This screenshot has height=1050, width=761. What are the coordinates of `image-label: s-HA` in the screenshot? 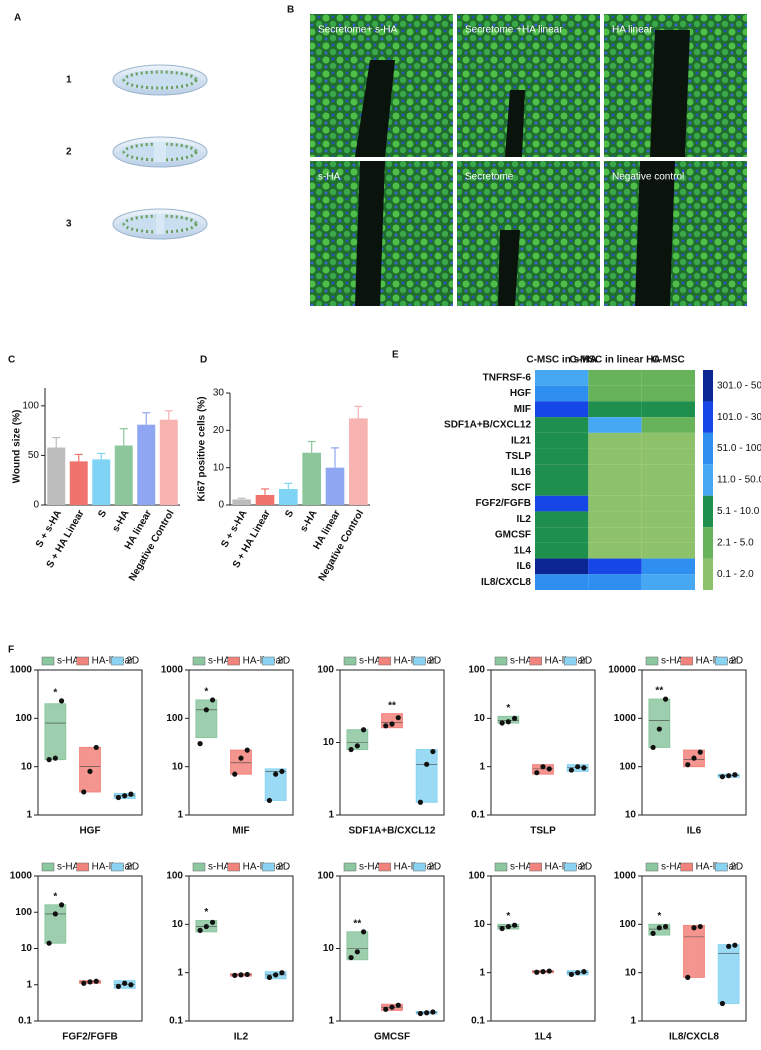 It's located at (329, 177).